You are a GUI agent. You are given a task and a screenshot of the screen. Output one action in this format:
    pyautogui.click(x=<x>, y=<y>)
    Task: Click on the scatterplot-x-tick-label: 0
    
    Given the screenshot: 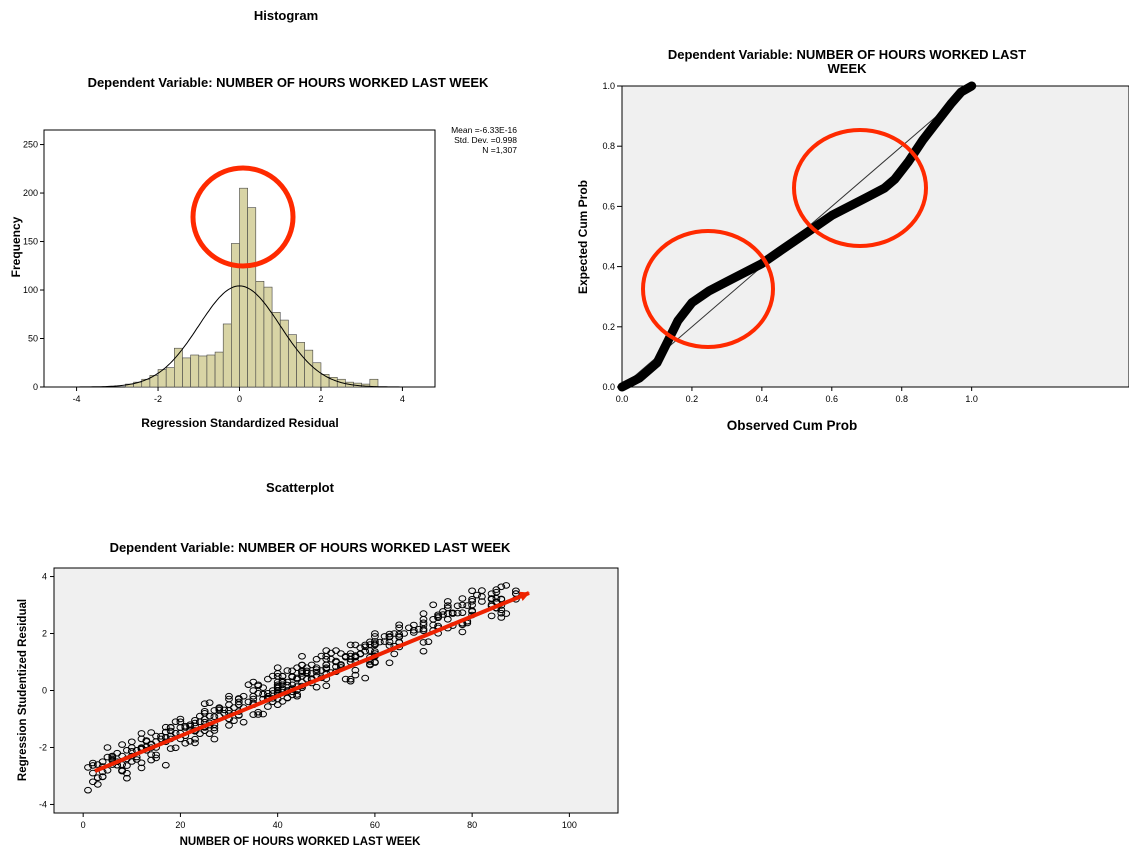 What is the action you would take?
    pyautogui.click(x=83, y=825)
    